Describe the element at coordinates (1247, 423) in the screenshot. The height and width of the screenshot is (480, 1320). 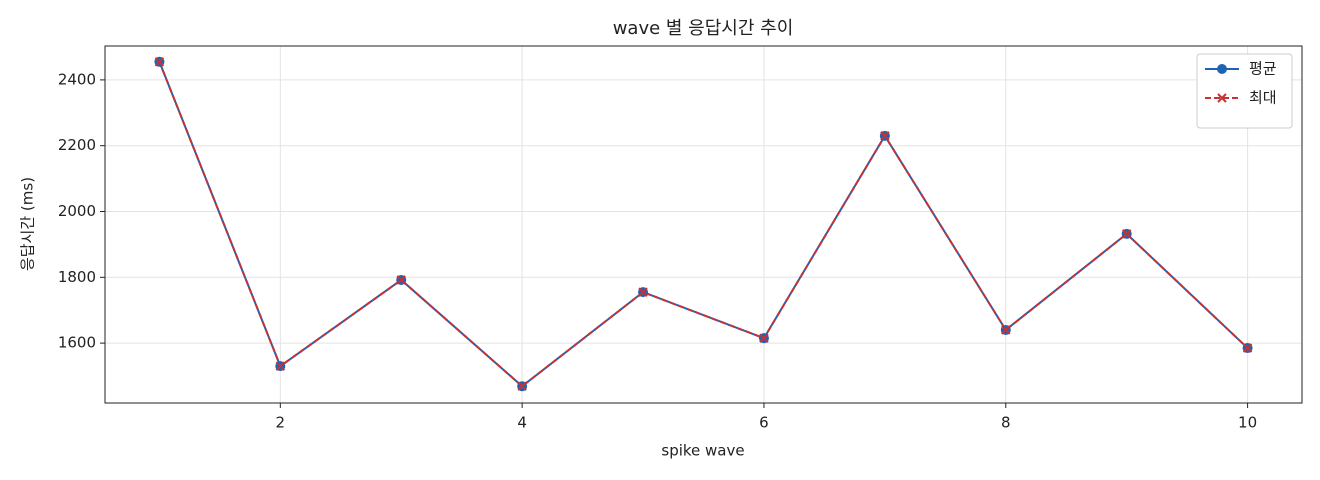
I see `x-tick-label: 10` at that location.